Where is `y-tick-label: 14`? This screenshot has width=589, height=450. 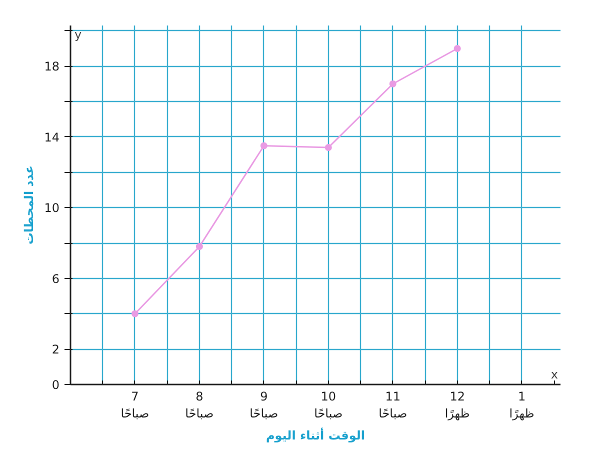 y-tick-label: 14 is located at coordinates (52, 137).